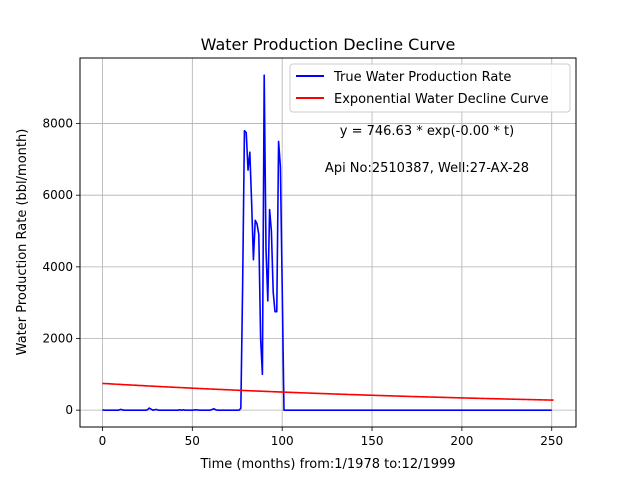 Image resolution: width=640 pixels, height=480 pixels. What do you see at coordinates (328, 391) in the screenshot?
I see `series-exponential-water-decline-curve` at bounding box center [328, 391].